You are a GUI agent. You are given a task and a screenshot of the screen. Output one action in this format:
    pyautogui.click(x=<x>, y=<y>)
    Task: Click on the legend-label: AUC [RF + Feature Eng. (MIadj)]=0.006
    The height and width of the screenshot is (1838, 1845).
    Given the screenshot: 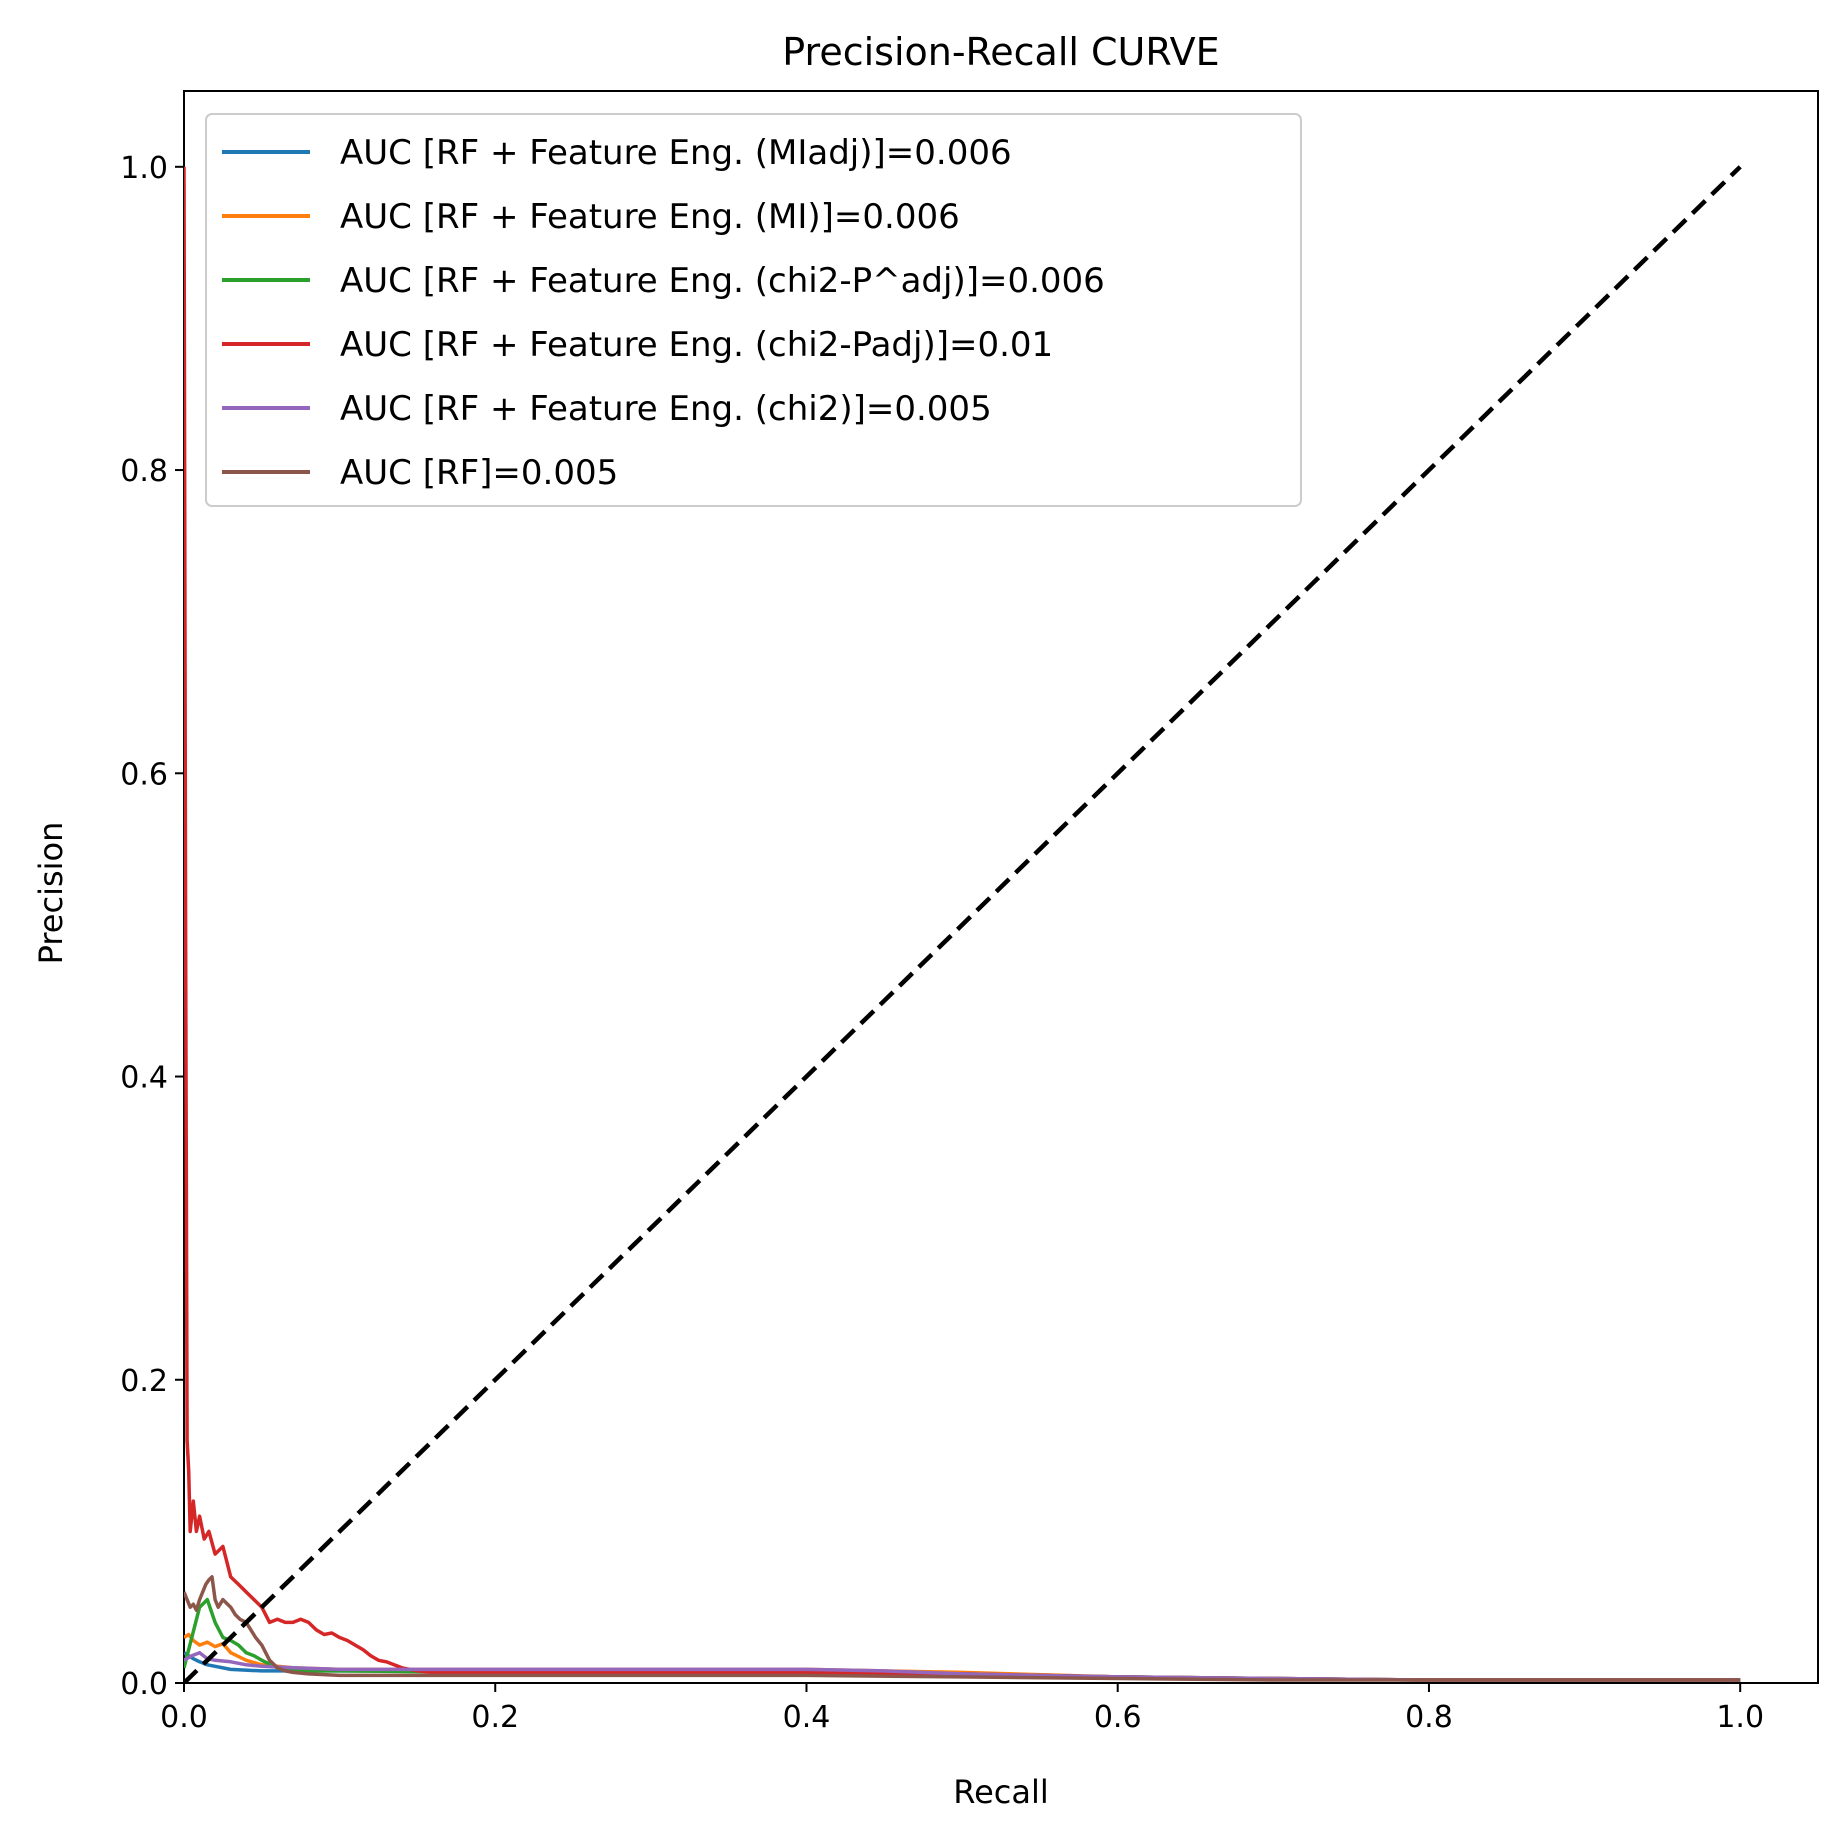 What is the action you would take?
    pyautogui.click(x=676, y=153)
    